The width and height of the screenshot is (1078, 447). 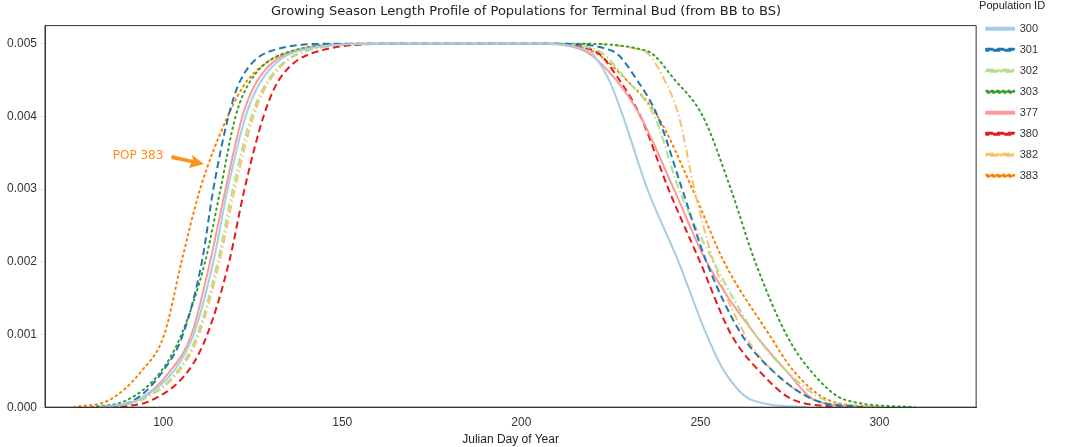 I want to click on legend-label: 382, so click(x=1029, y=153).